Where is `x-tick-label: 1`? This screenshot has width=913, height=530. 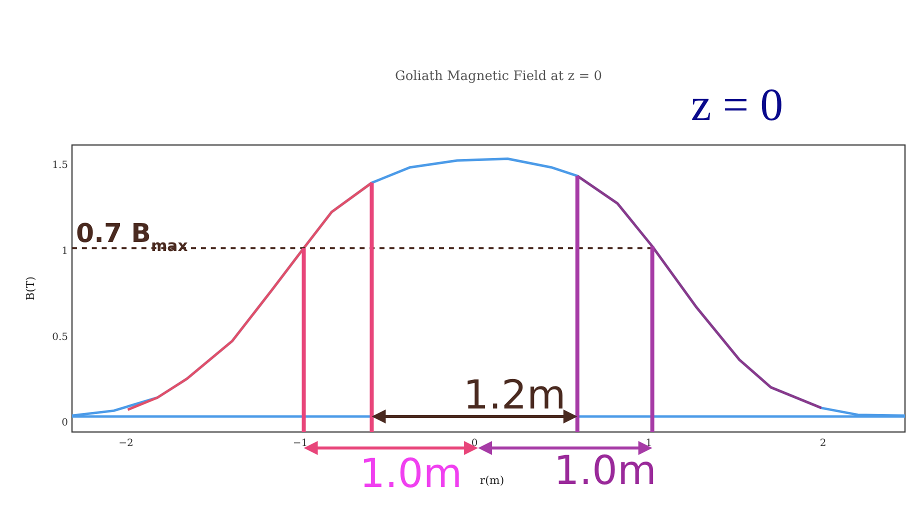
x-tick-label: 1 is located at coordinates (649, 443).